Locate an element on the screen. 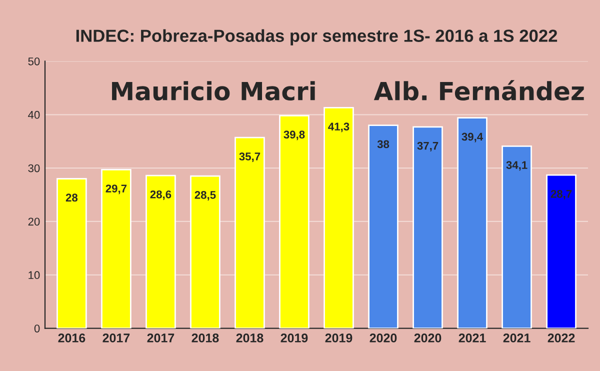 The width and height of the screenshot is (600, 371). chart-title: INDEC: Pobreza-Posadas por semestre 1S- 2016 a 1S 2022 is located at coordinates (317, 37).